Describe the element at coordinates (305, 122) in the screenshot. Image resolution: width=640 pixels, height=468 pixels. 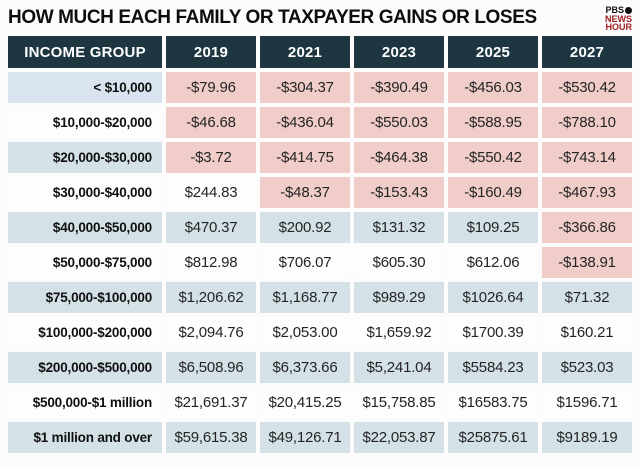
I see `value-cell: -$436.04` at that location.